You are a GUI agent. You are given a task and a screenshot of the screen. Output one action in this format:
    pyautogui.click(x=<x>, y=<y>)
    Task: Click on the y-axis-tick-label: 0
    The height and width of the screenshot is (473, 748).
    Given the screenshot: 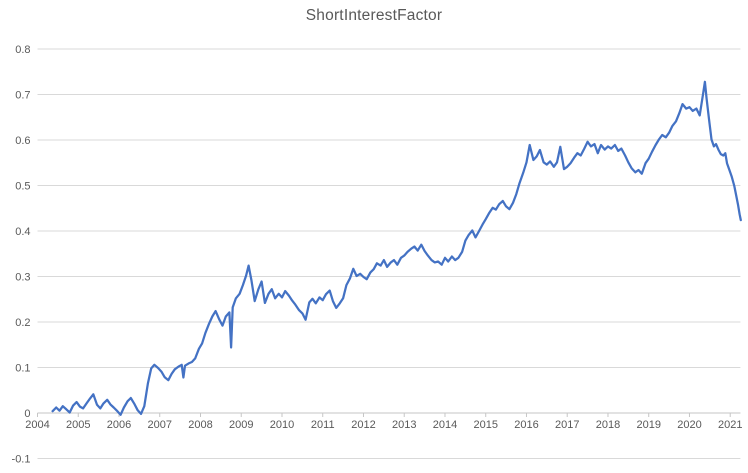 What is the action you would take?
    pyautogui.click(x=27, y=414)
    